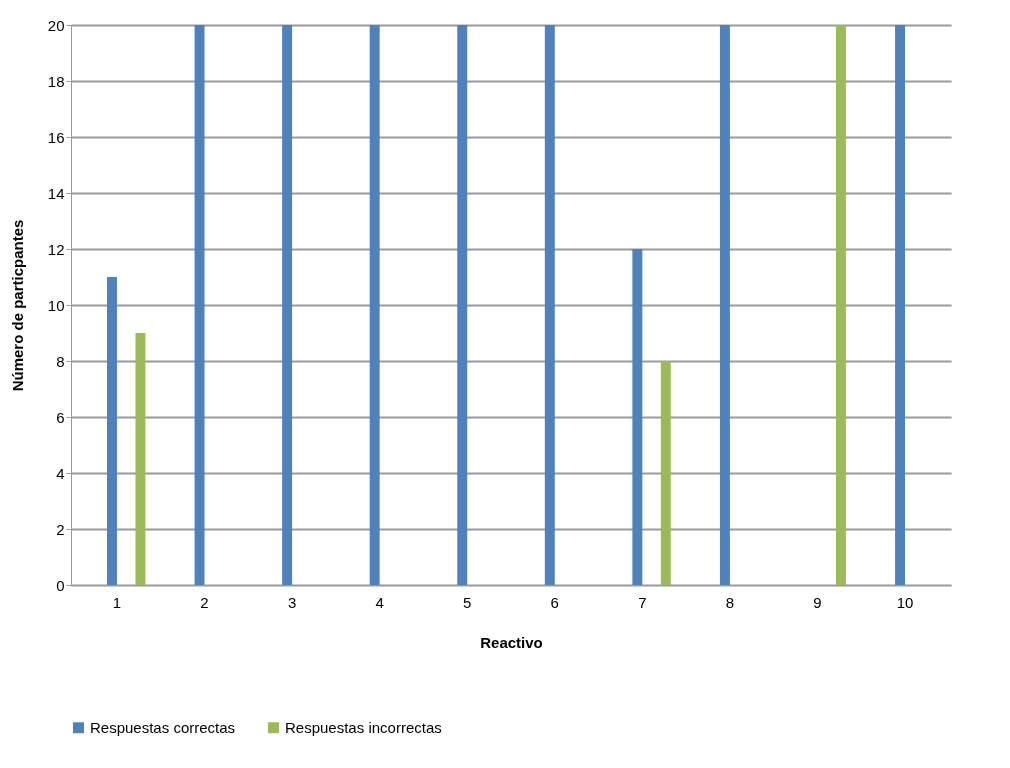 This screenshot has height=768, width=1010. What do you see at coordinates (60, 529) in the screenshot?
I see `y-tick-label: 2` at bounding box center [60, 529].